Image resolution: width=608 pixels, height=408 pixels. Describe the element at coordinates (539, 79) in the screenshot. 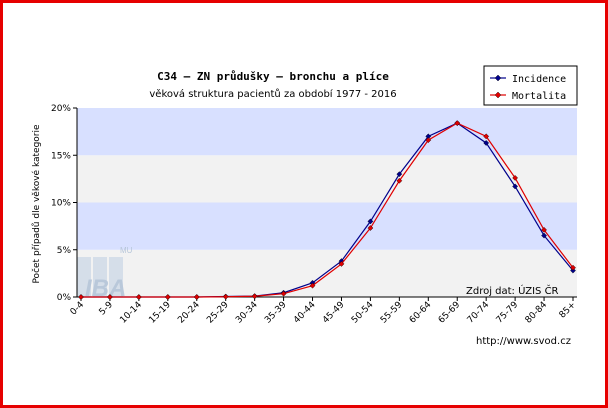

I see `legend-label-incidence: Incidence` at that location.